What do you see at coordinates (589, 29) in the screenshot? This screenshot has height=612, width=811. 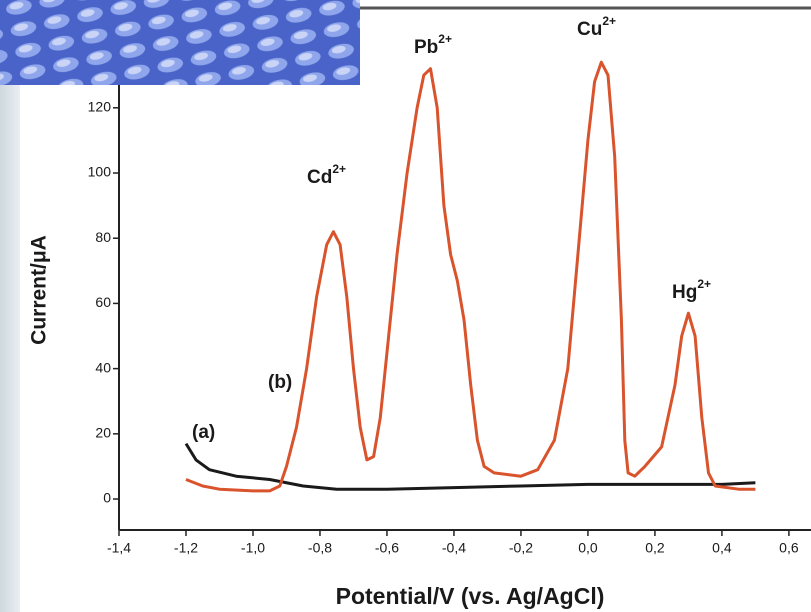 I see `annotation-label: Cu` at bounding box center [589, 29].